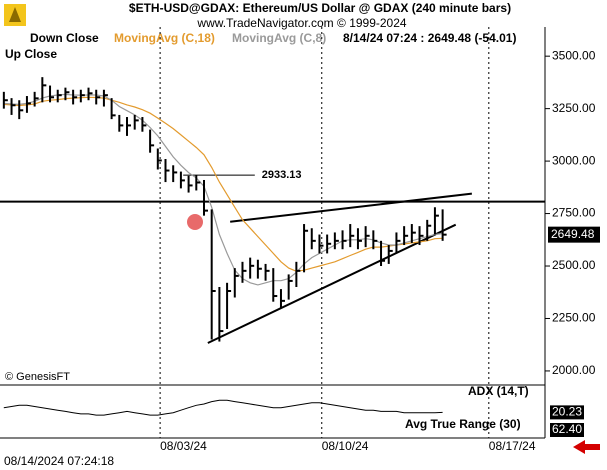 This screenshot has width=607, height=470. What do you see at coordinates (574, 160) in the screenshot?
I see `y-tick-label: 3000.00` at bounding box center [574, 160].